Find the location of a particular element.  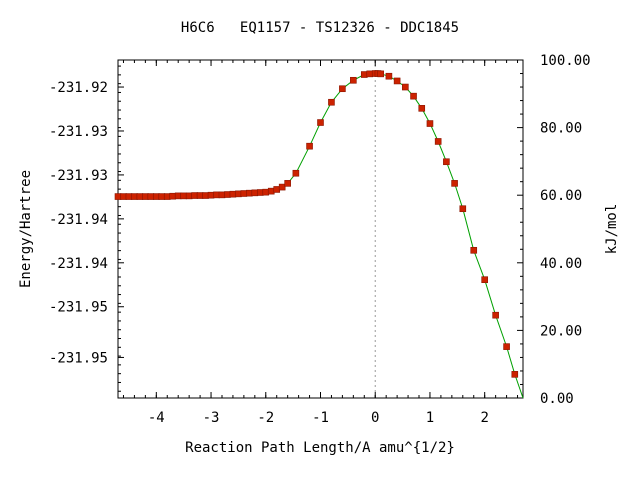

x-axis-label: Reaction Path Length/A amu^{1/2} is located at coordinates (320, 448).